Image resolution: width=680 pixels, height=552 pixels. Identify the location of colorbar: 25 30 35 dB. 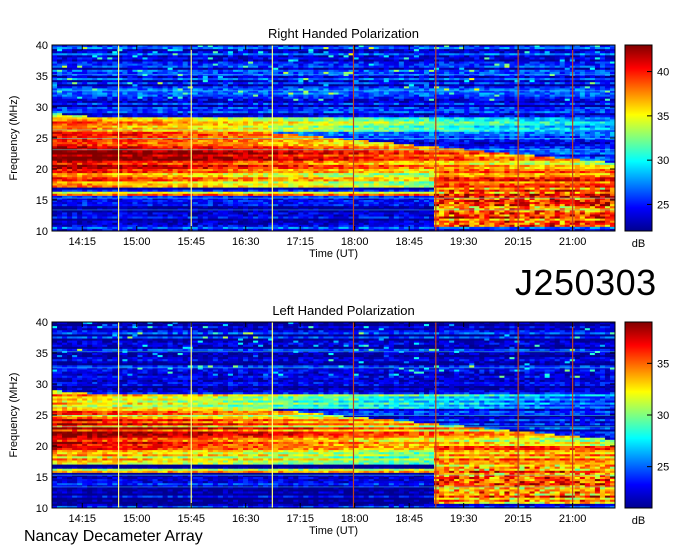
(647, 424).